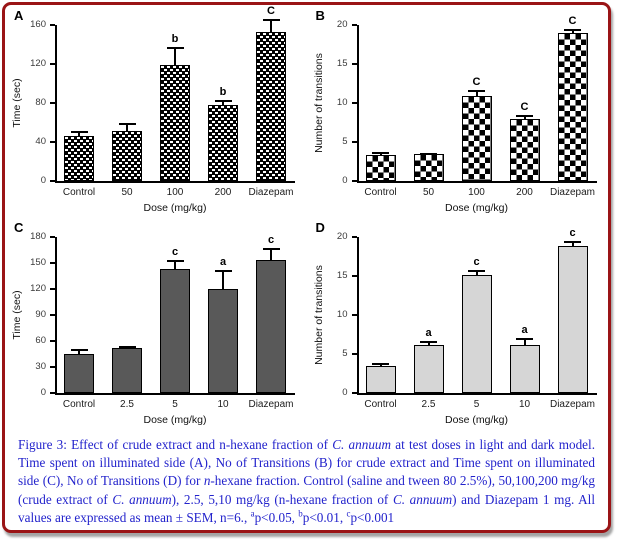 The image size is (619, 549). Describe the element at coordinates (40, 366) in the screenshot. I see `y-tick-label: 30` at that location.